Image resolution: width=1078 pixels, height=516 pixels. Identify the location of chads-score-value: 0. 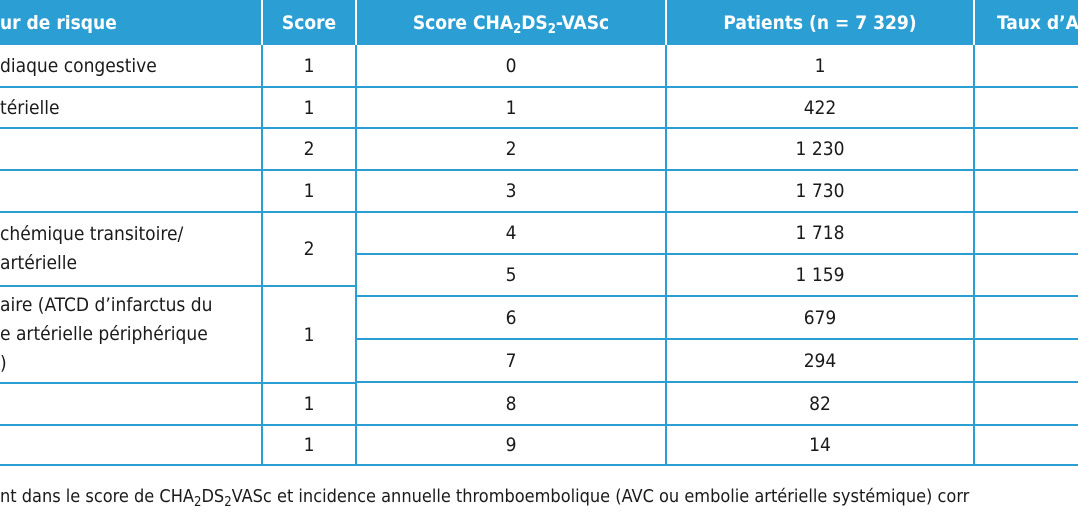
(511, 65).